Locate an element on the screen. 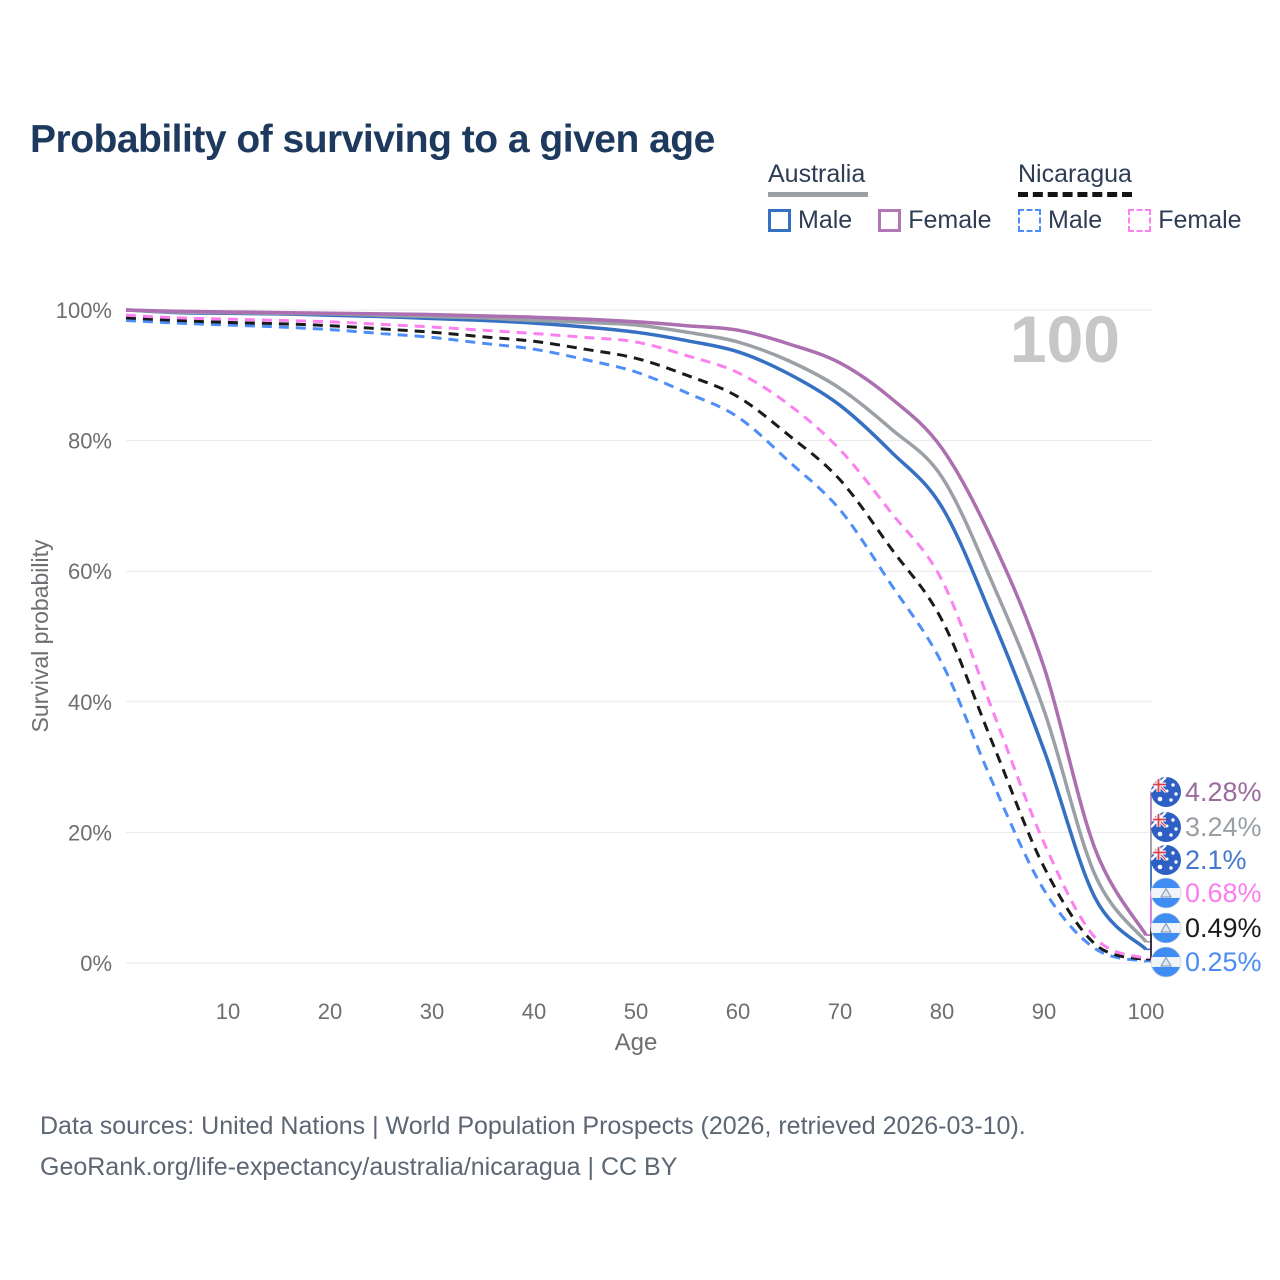  hovered-age-watermark: 100 is located at coordinates (1065, 339).